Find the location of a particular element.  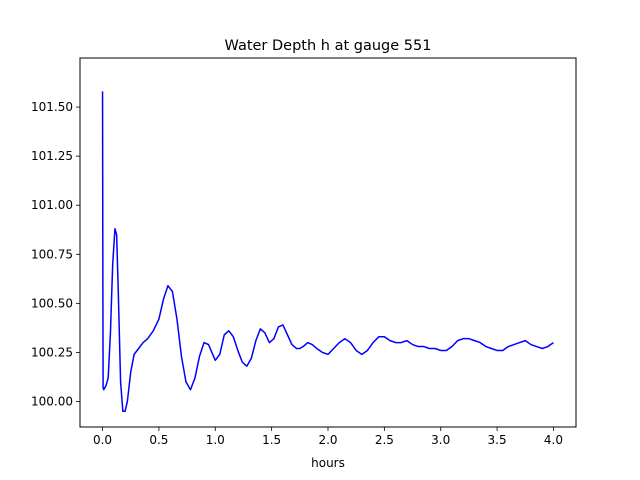

x-tick-label: 4.0 is located at coordinates (553, 440).